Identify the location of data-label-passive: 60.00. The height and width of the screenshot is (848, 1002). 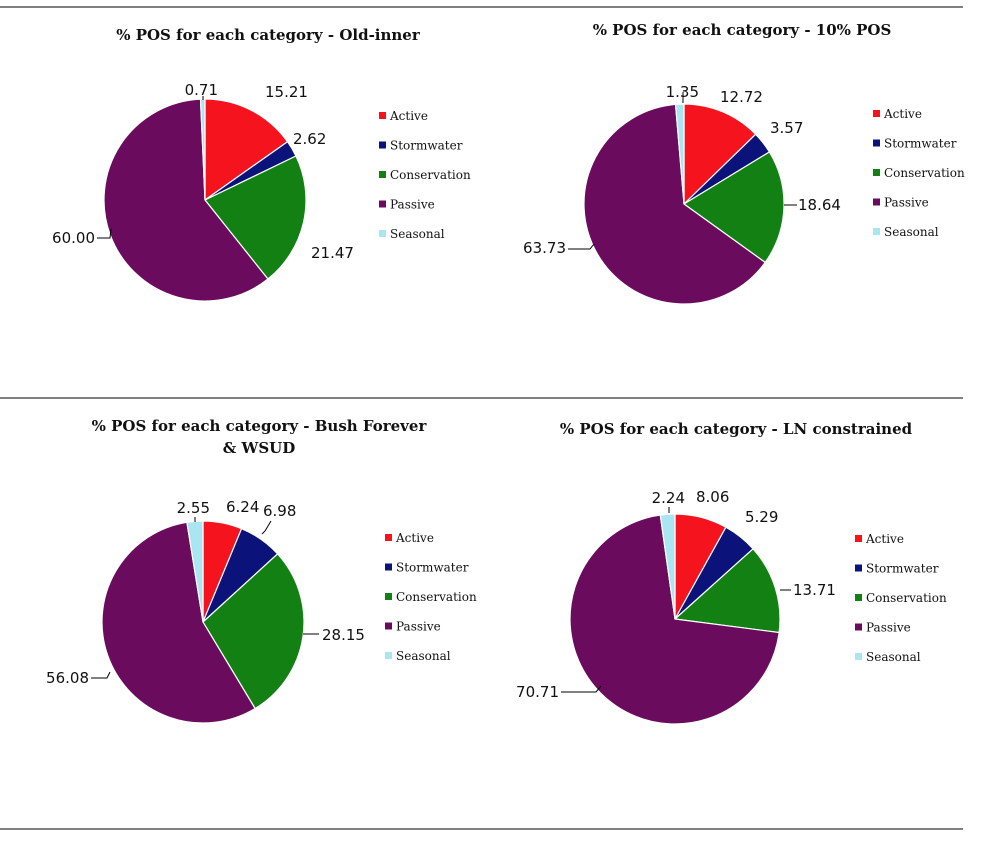
(73, 238).